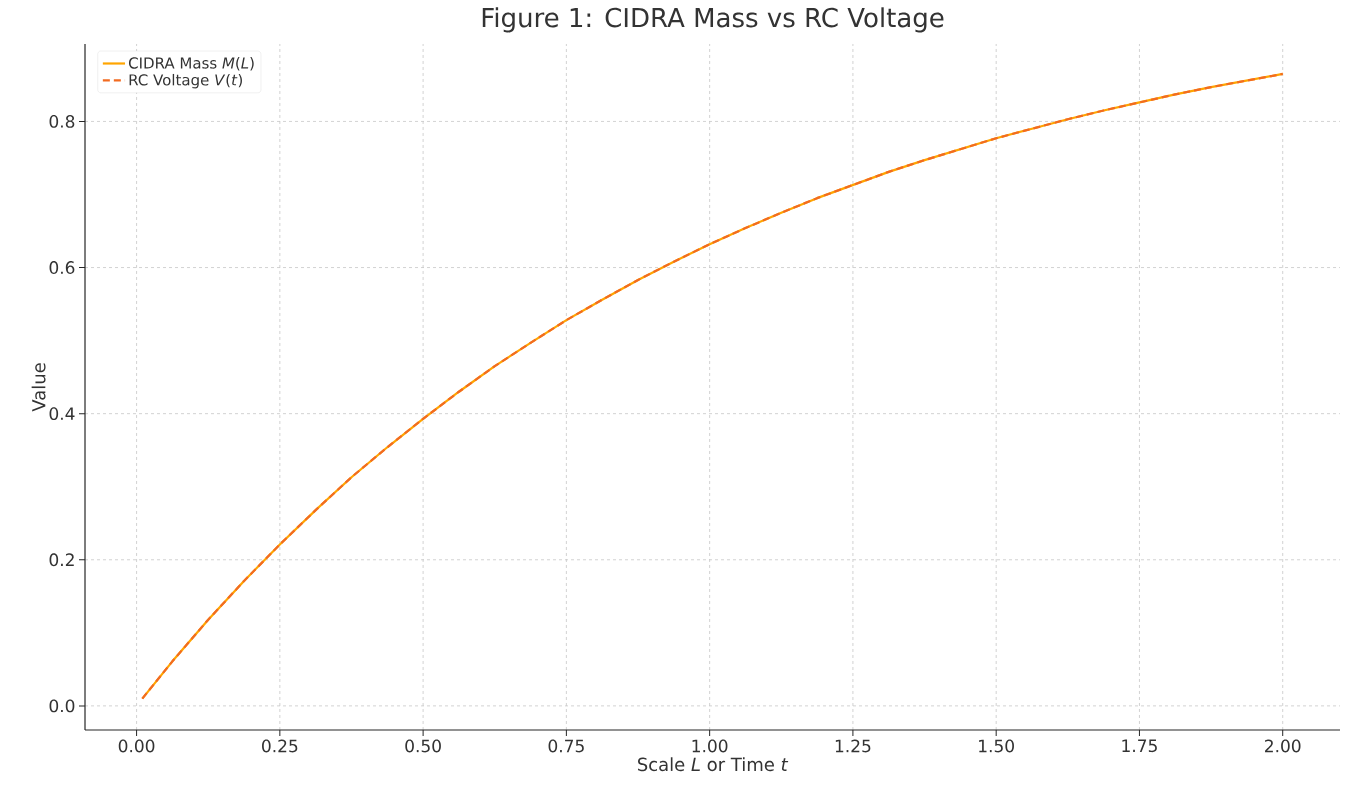 The height and width of the screenshot is (790, 1346). I want to click on y-axis-title: Value, so click(38, 387).